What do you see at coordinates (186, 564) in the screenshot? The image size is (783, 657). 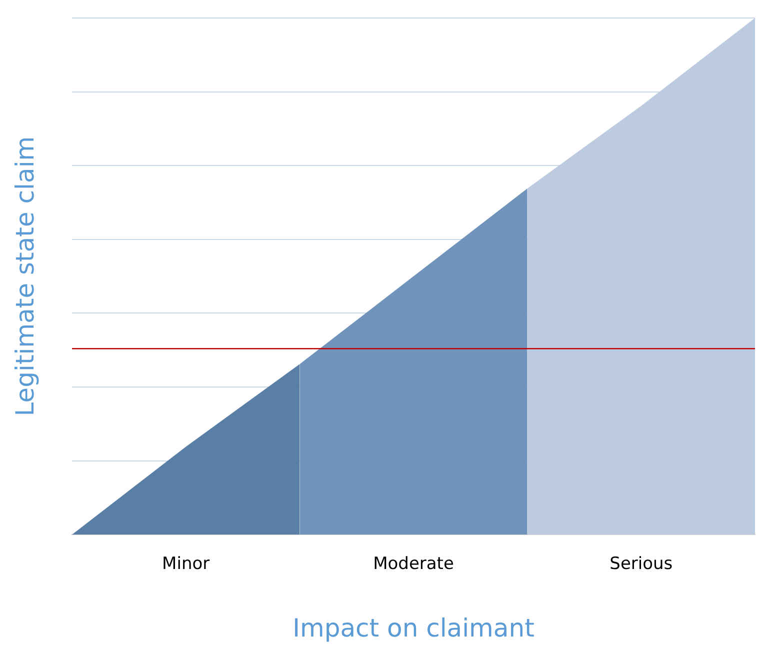 I see `x-tick-label: Minor` at bounding box center [186, 564].